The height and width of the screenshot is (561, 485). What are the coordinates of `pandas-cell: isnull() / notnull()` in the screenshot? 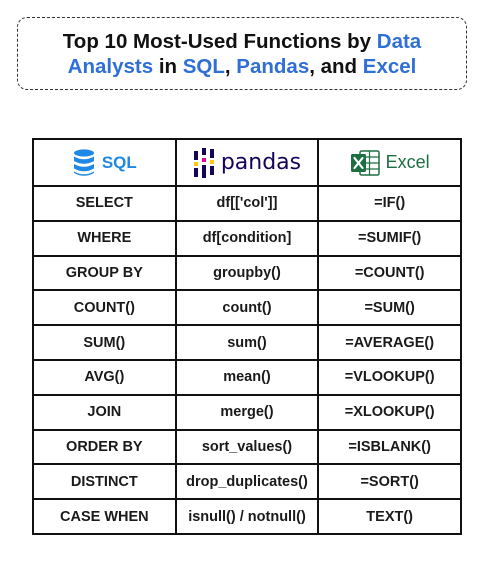 It's located at (247, 516).